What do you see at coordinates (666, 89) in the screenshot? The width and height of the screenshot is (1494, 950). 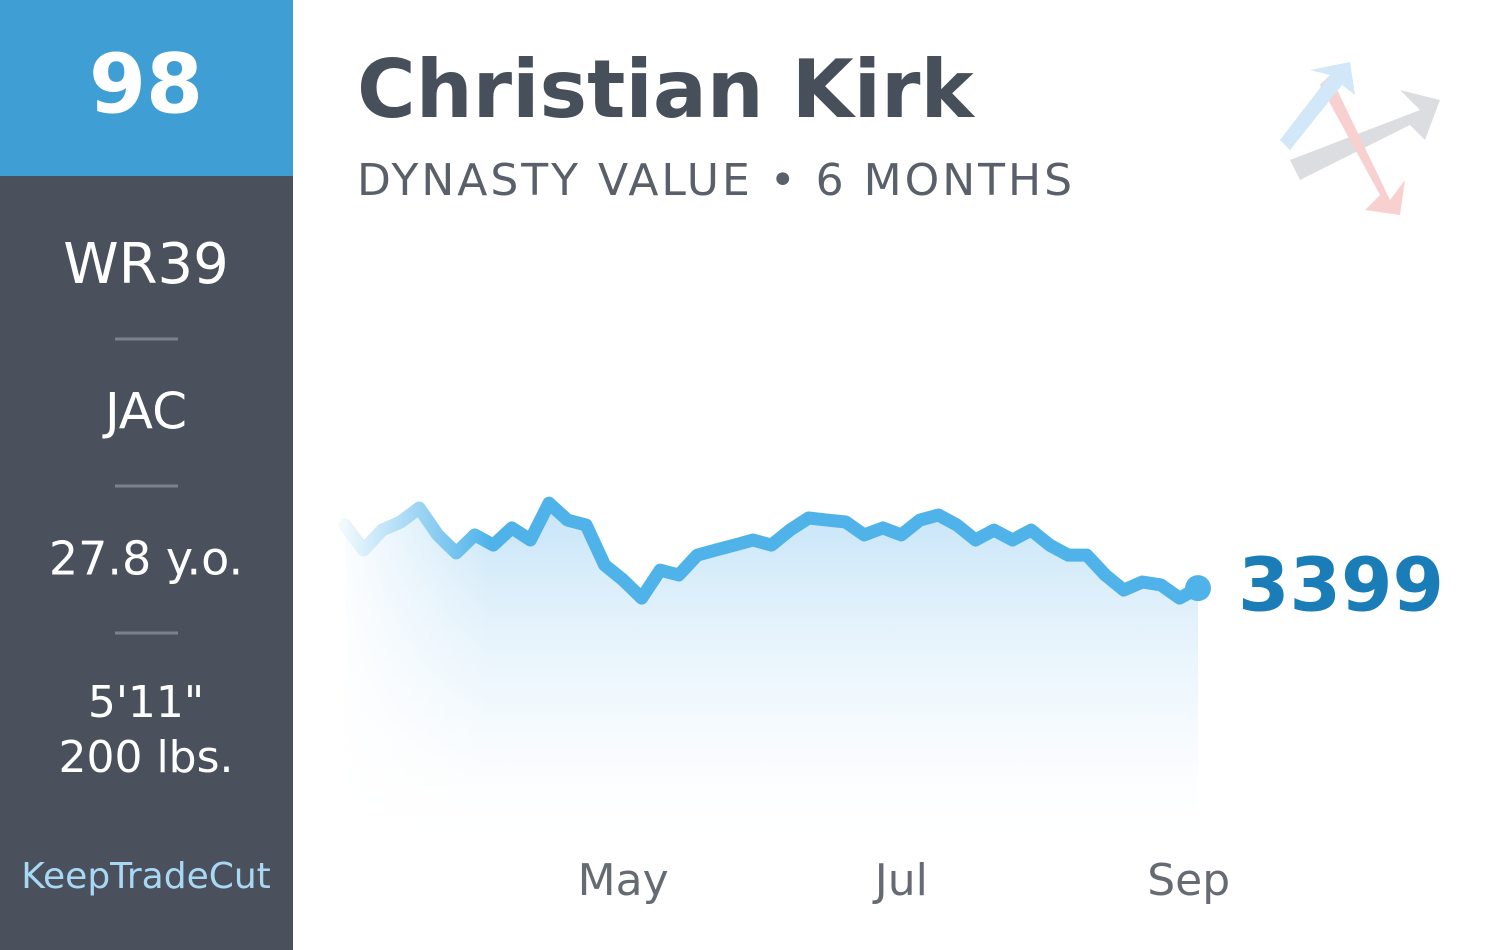 I see `chart-title: Christian Kirk` at bounding box center [666, 89].